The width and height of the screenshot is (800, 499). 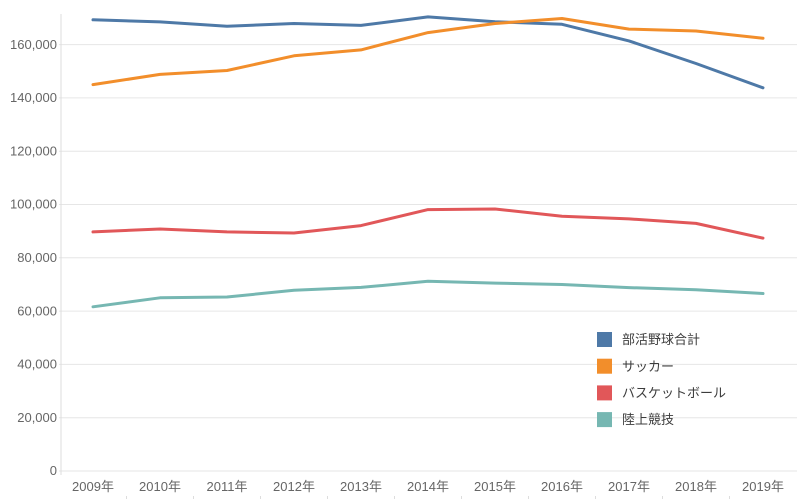 I want to click on x-axis-tick-label: 2015年, so click(x=495, y=486).